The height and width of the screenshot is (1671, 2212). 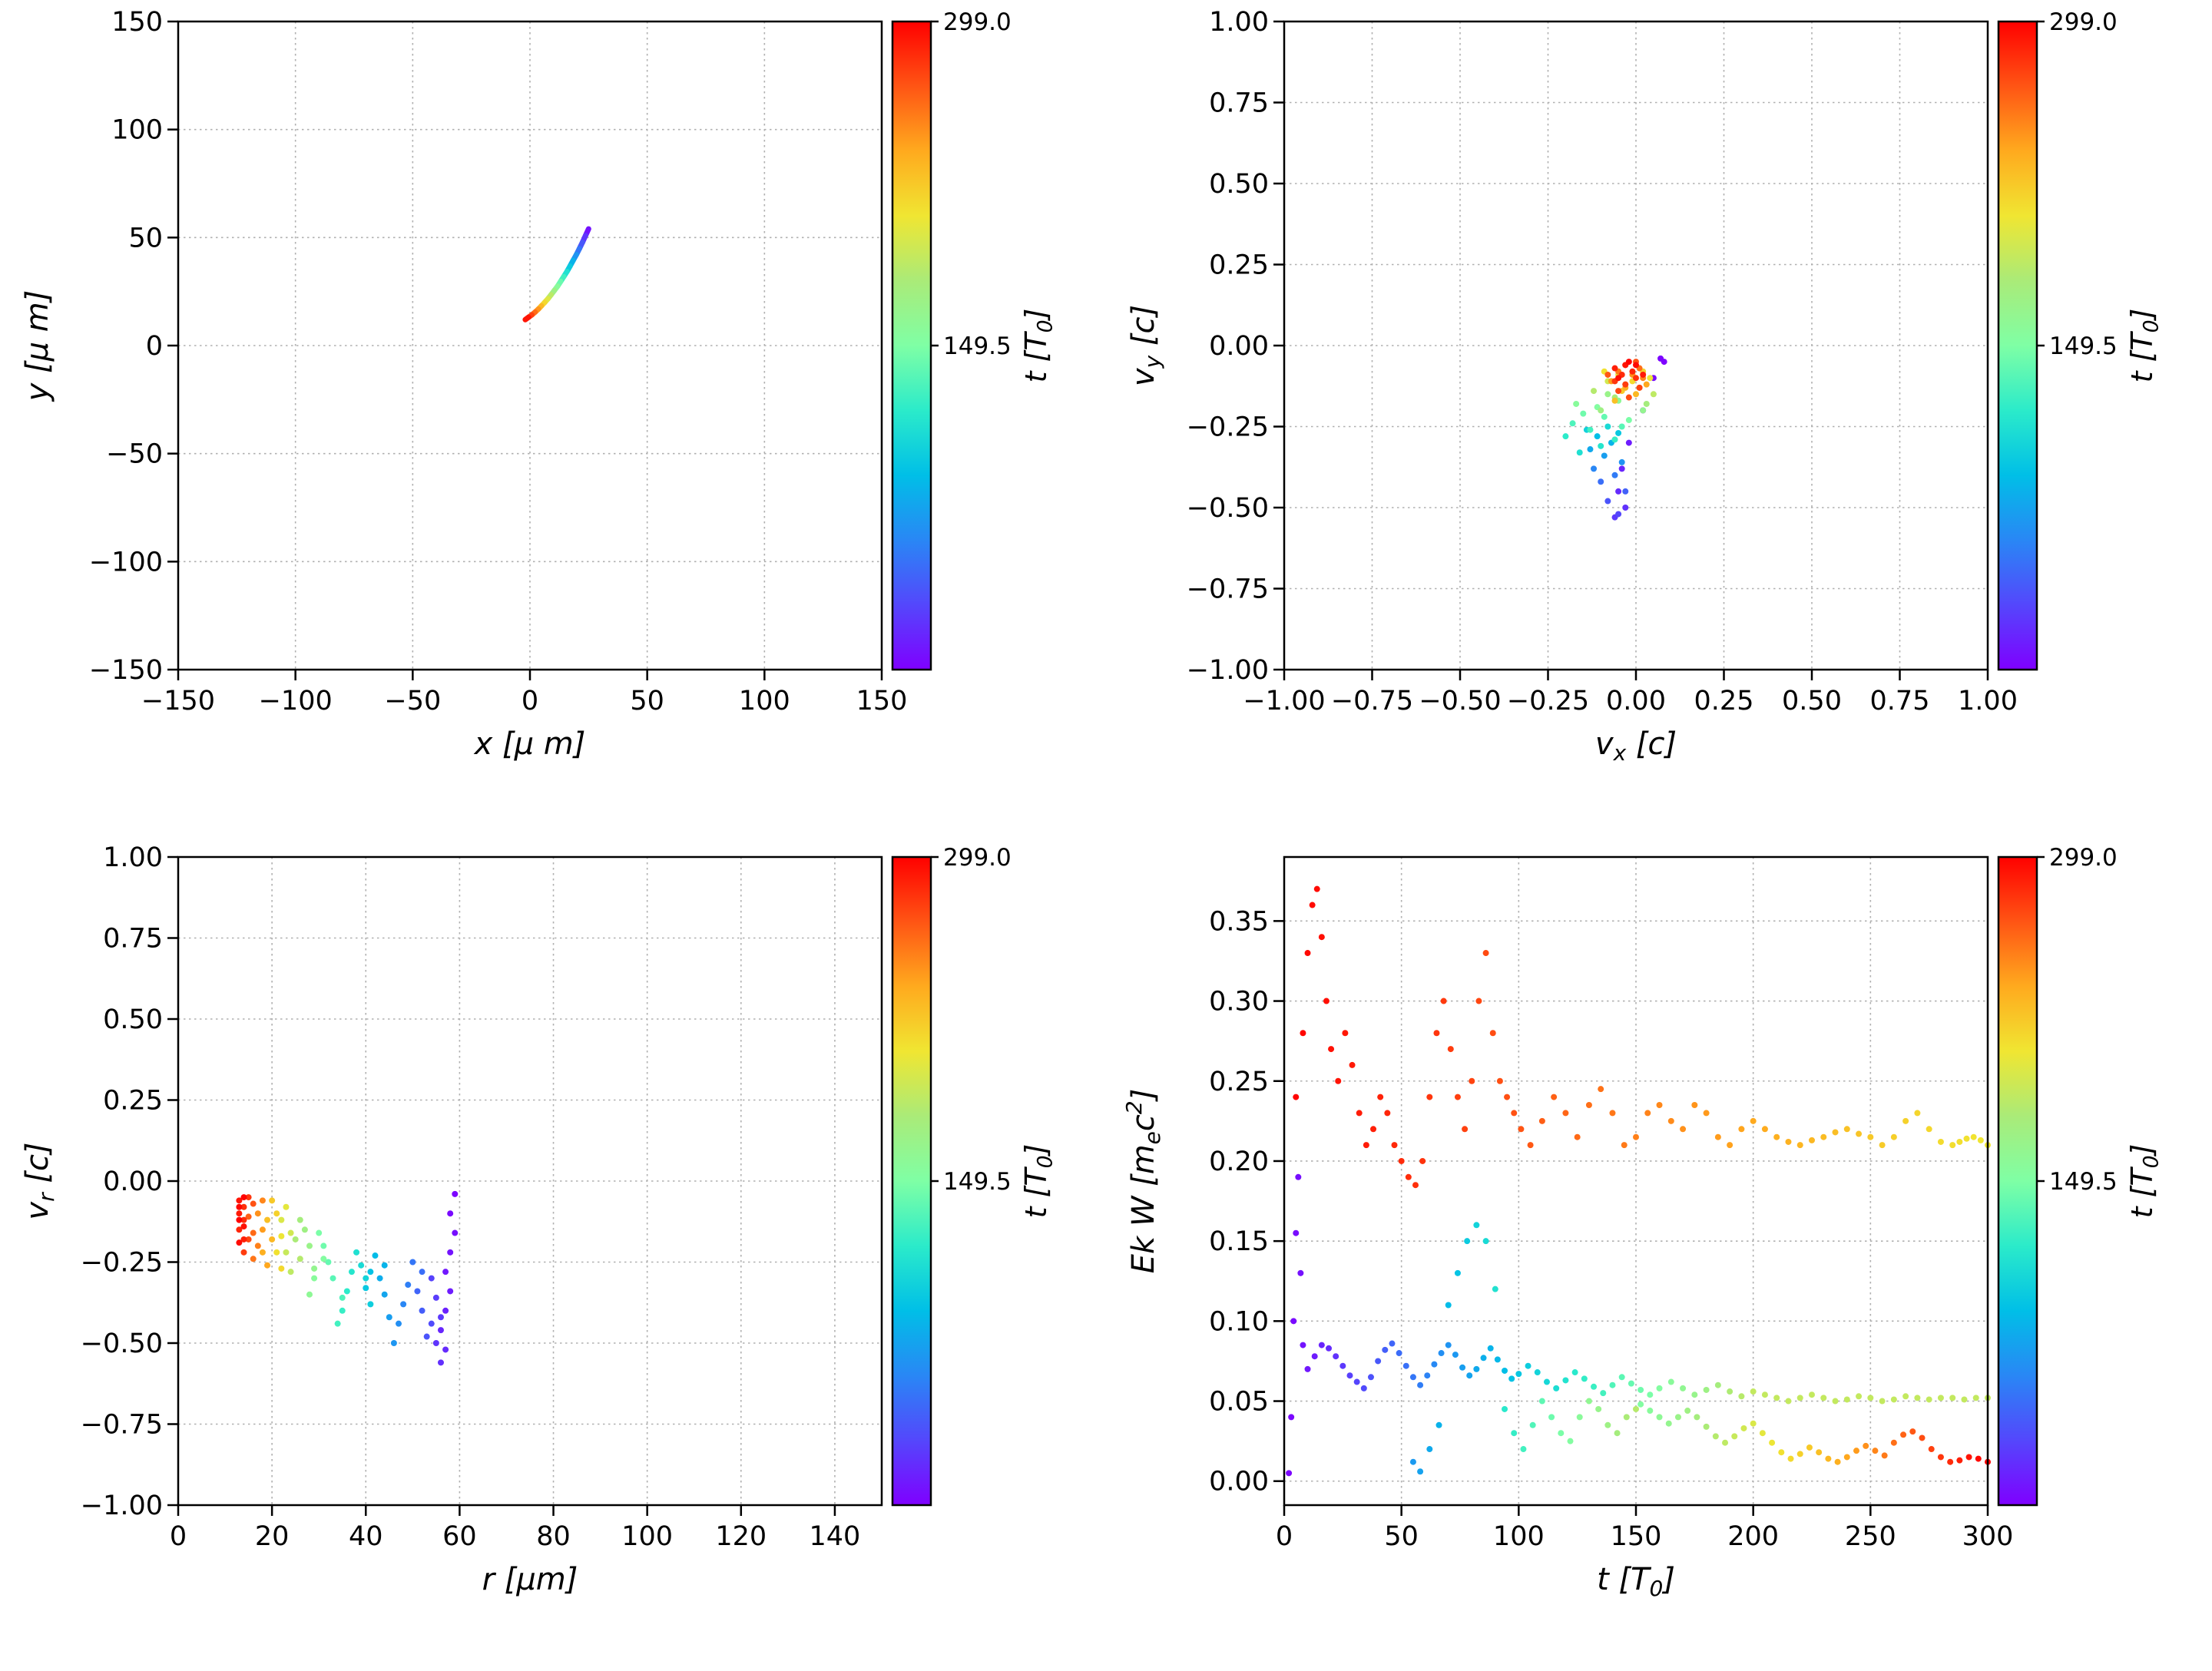 I want to click on x-tick-label: 200, so click(x=1753, y=1536).